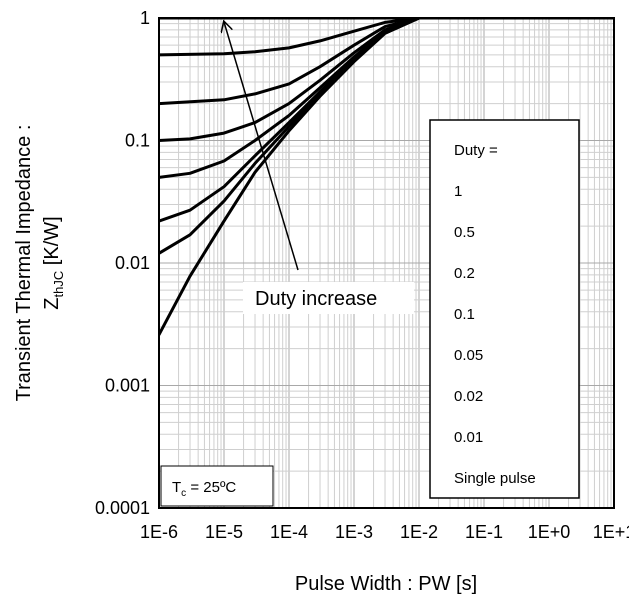 This screenshot has height=606, width=629. I want to click on tc-rest: = 25ºC, so click(211, 487).